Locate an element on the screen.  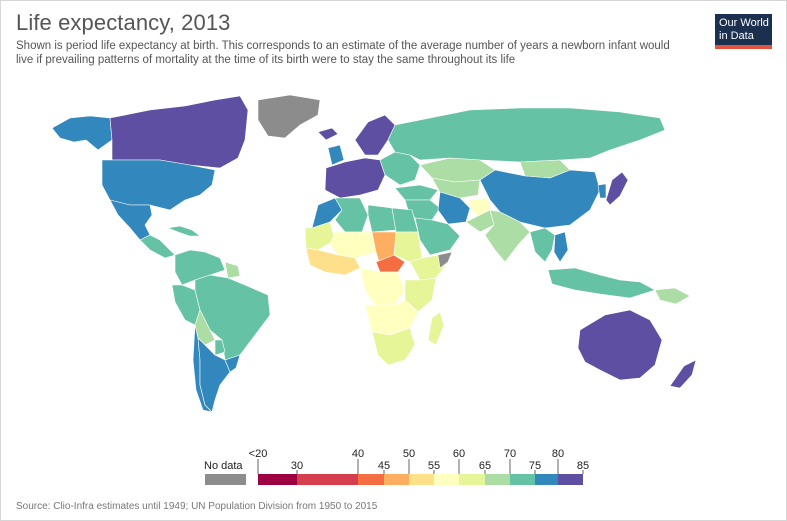
region-mexico is located at coordinates (131, 220).